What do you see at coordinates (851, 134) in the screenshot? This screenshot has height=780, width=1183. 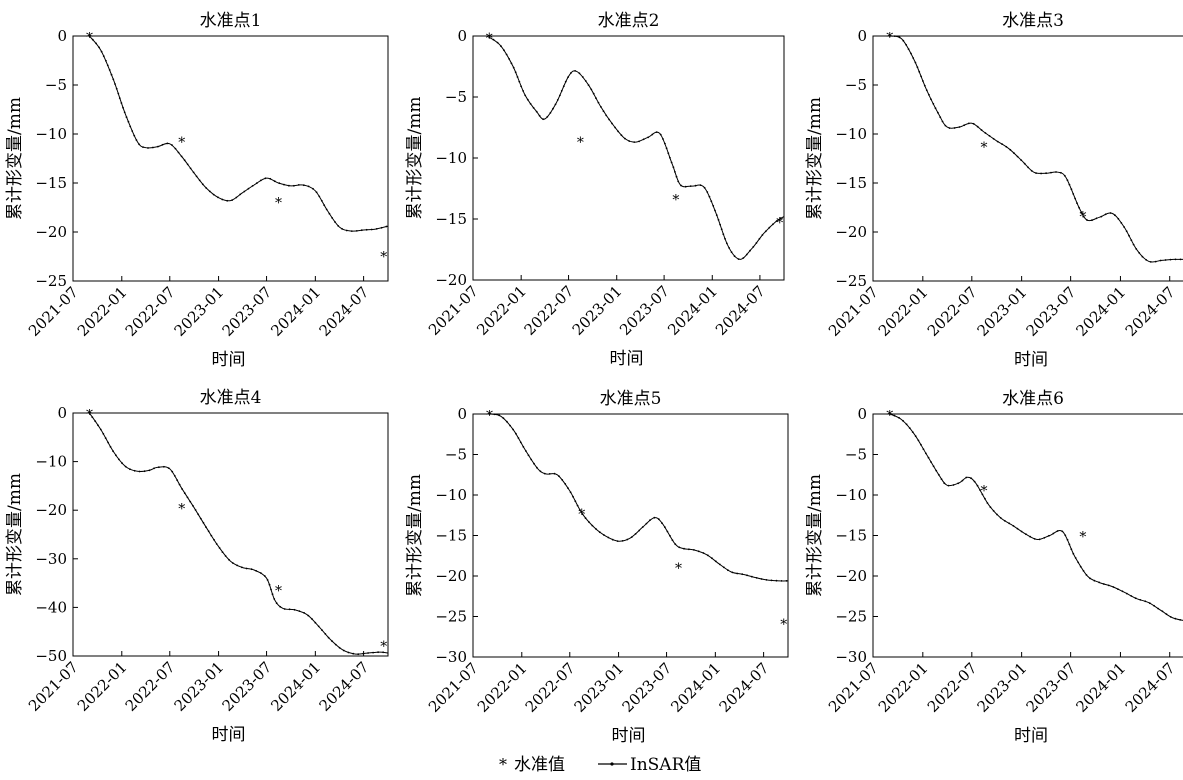 I see `y-tick-label: −10` at bounding box center [851, 134].